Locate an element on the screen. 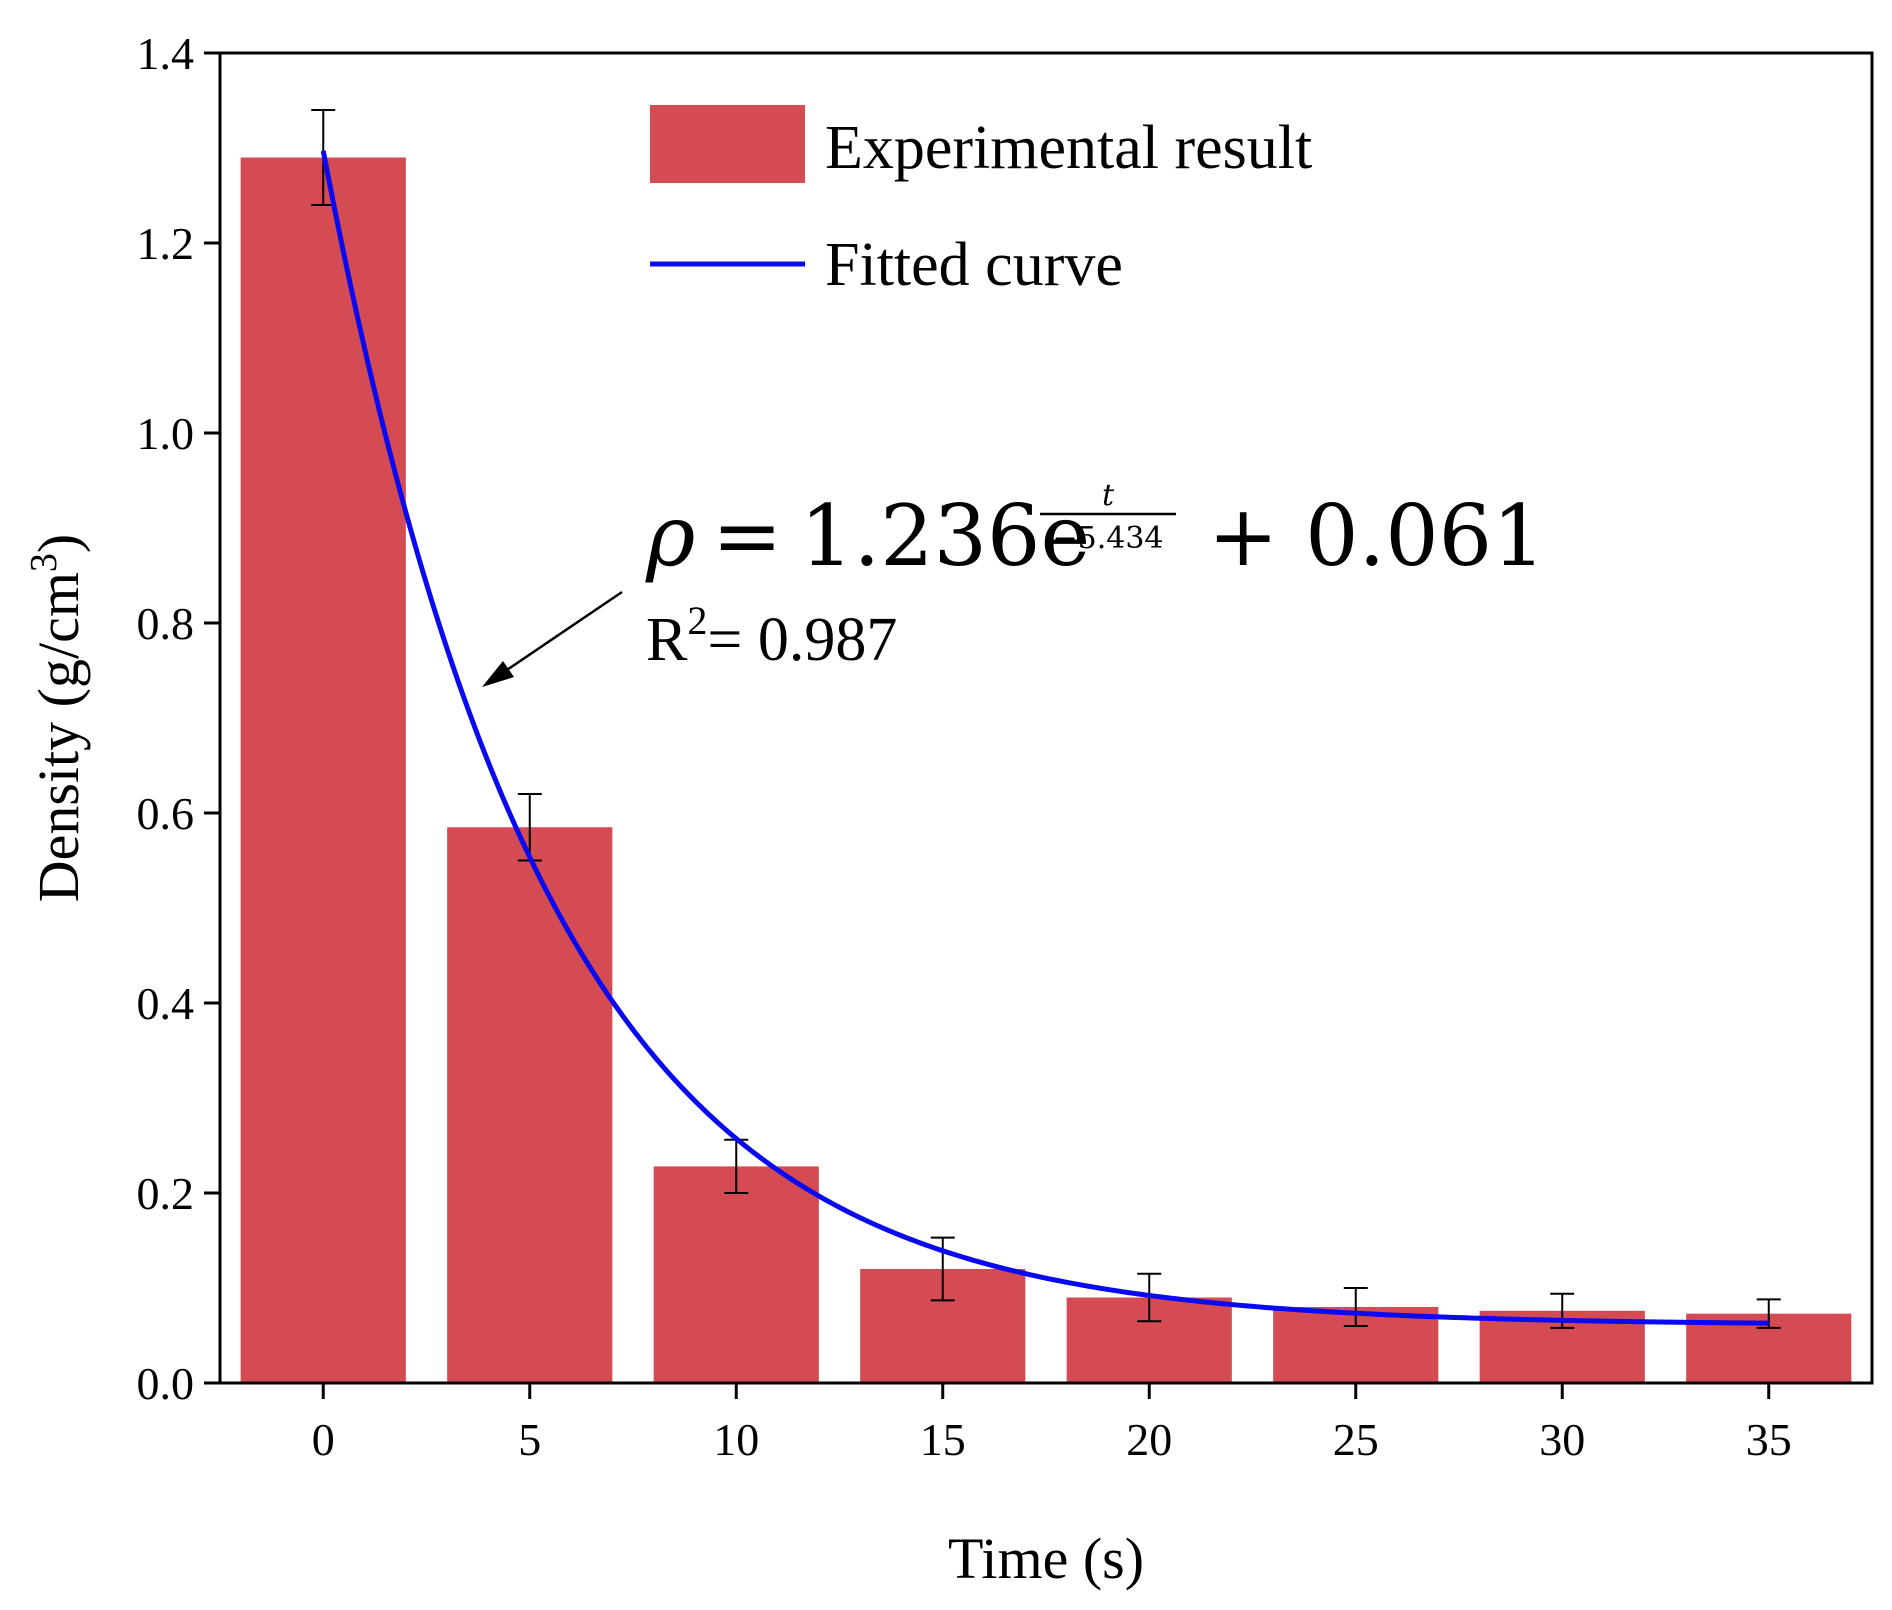  legend-label-experimental: Experimental result is located at coordinates (1068, 148).